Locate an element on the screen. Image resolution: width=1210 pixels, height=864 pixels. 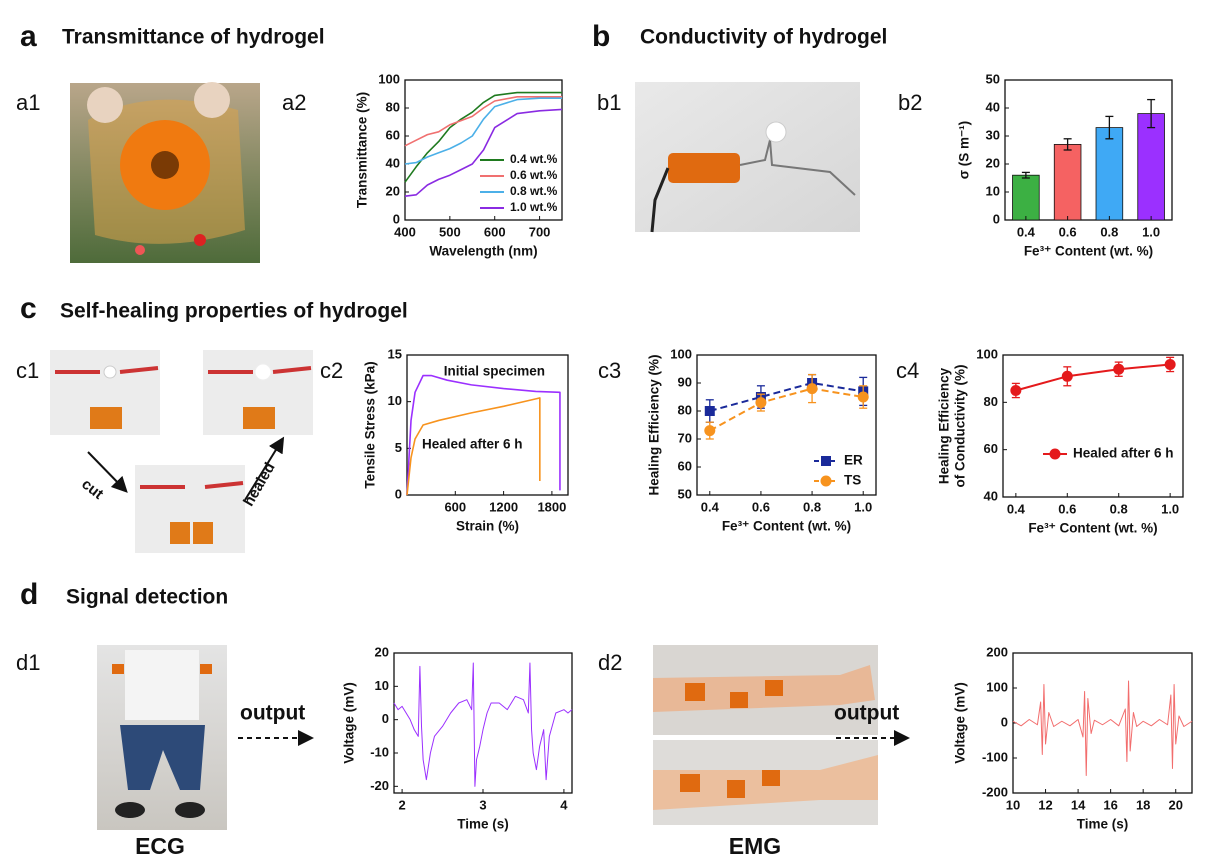
sub-label: c3 is located at coordinates (609, 370).